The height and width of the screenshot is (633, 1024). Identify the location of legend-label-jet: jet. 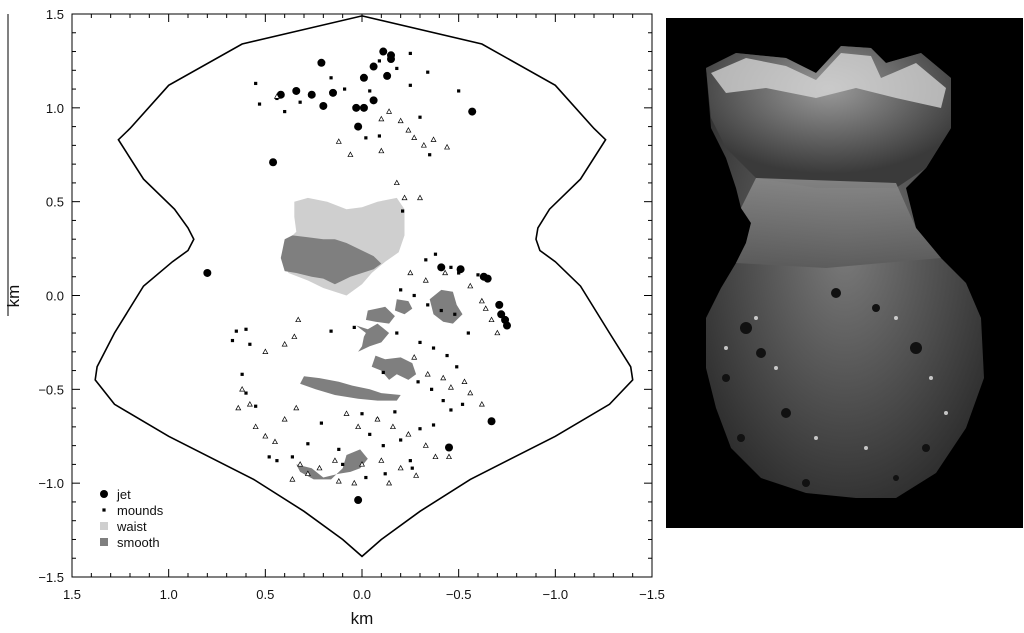
(123, 494).